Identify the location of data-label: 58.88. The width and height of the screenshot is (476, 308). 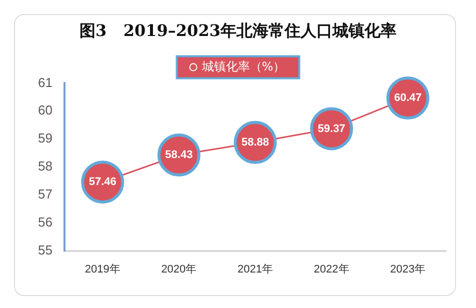
(255, 142).